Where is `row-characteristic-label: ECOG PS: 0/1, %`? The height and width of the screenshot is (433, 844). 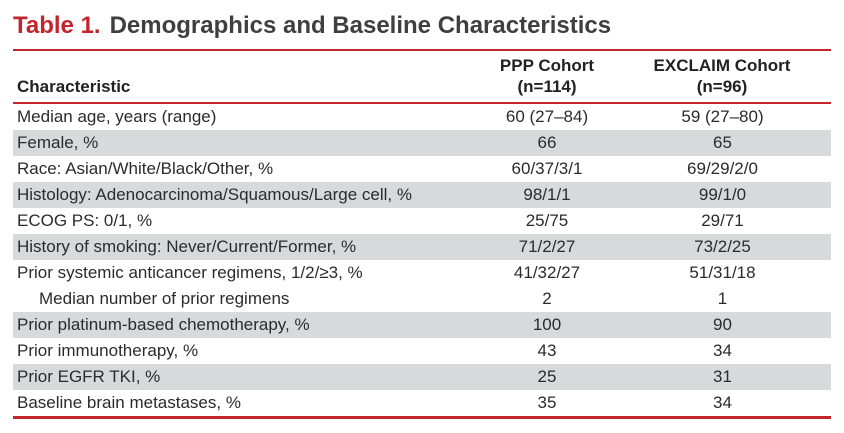 row-characteristic-label: ECOG PS: 0/1, % is located at coordinates (85, 220).